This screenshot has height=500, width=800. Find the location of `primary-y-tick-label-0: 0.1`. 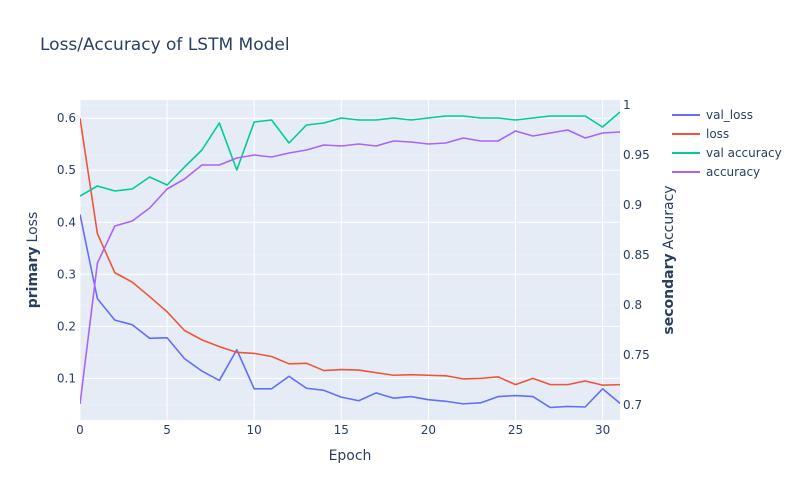

primary-y-tick-label-0: 0.1 is located at coordinates (66, 378).